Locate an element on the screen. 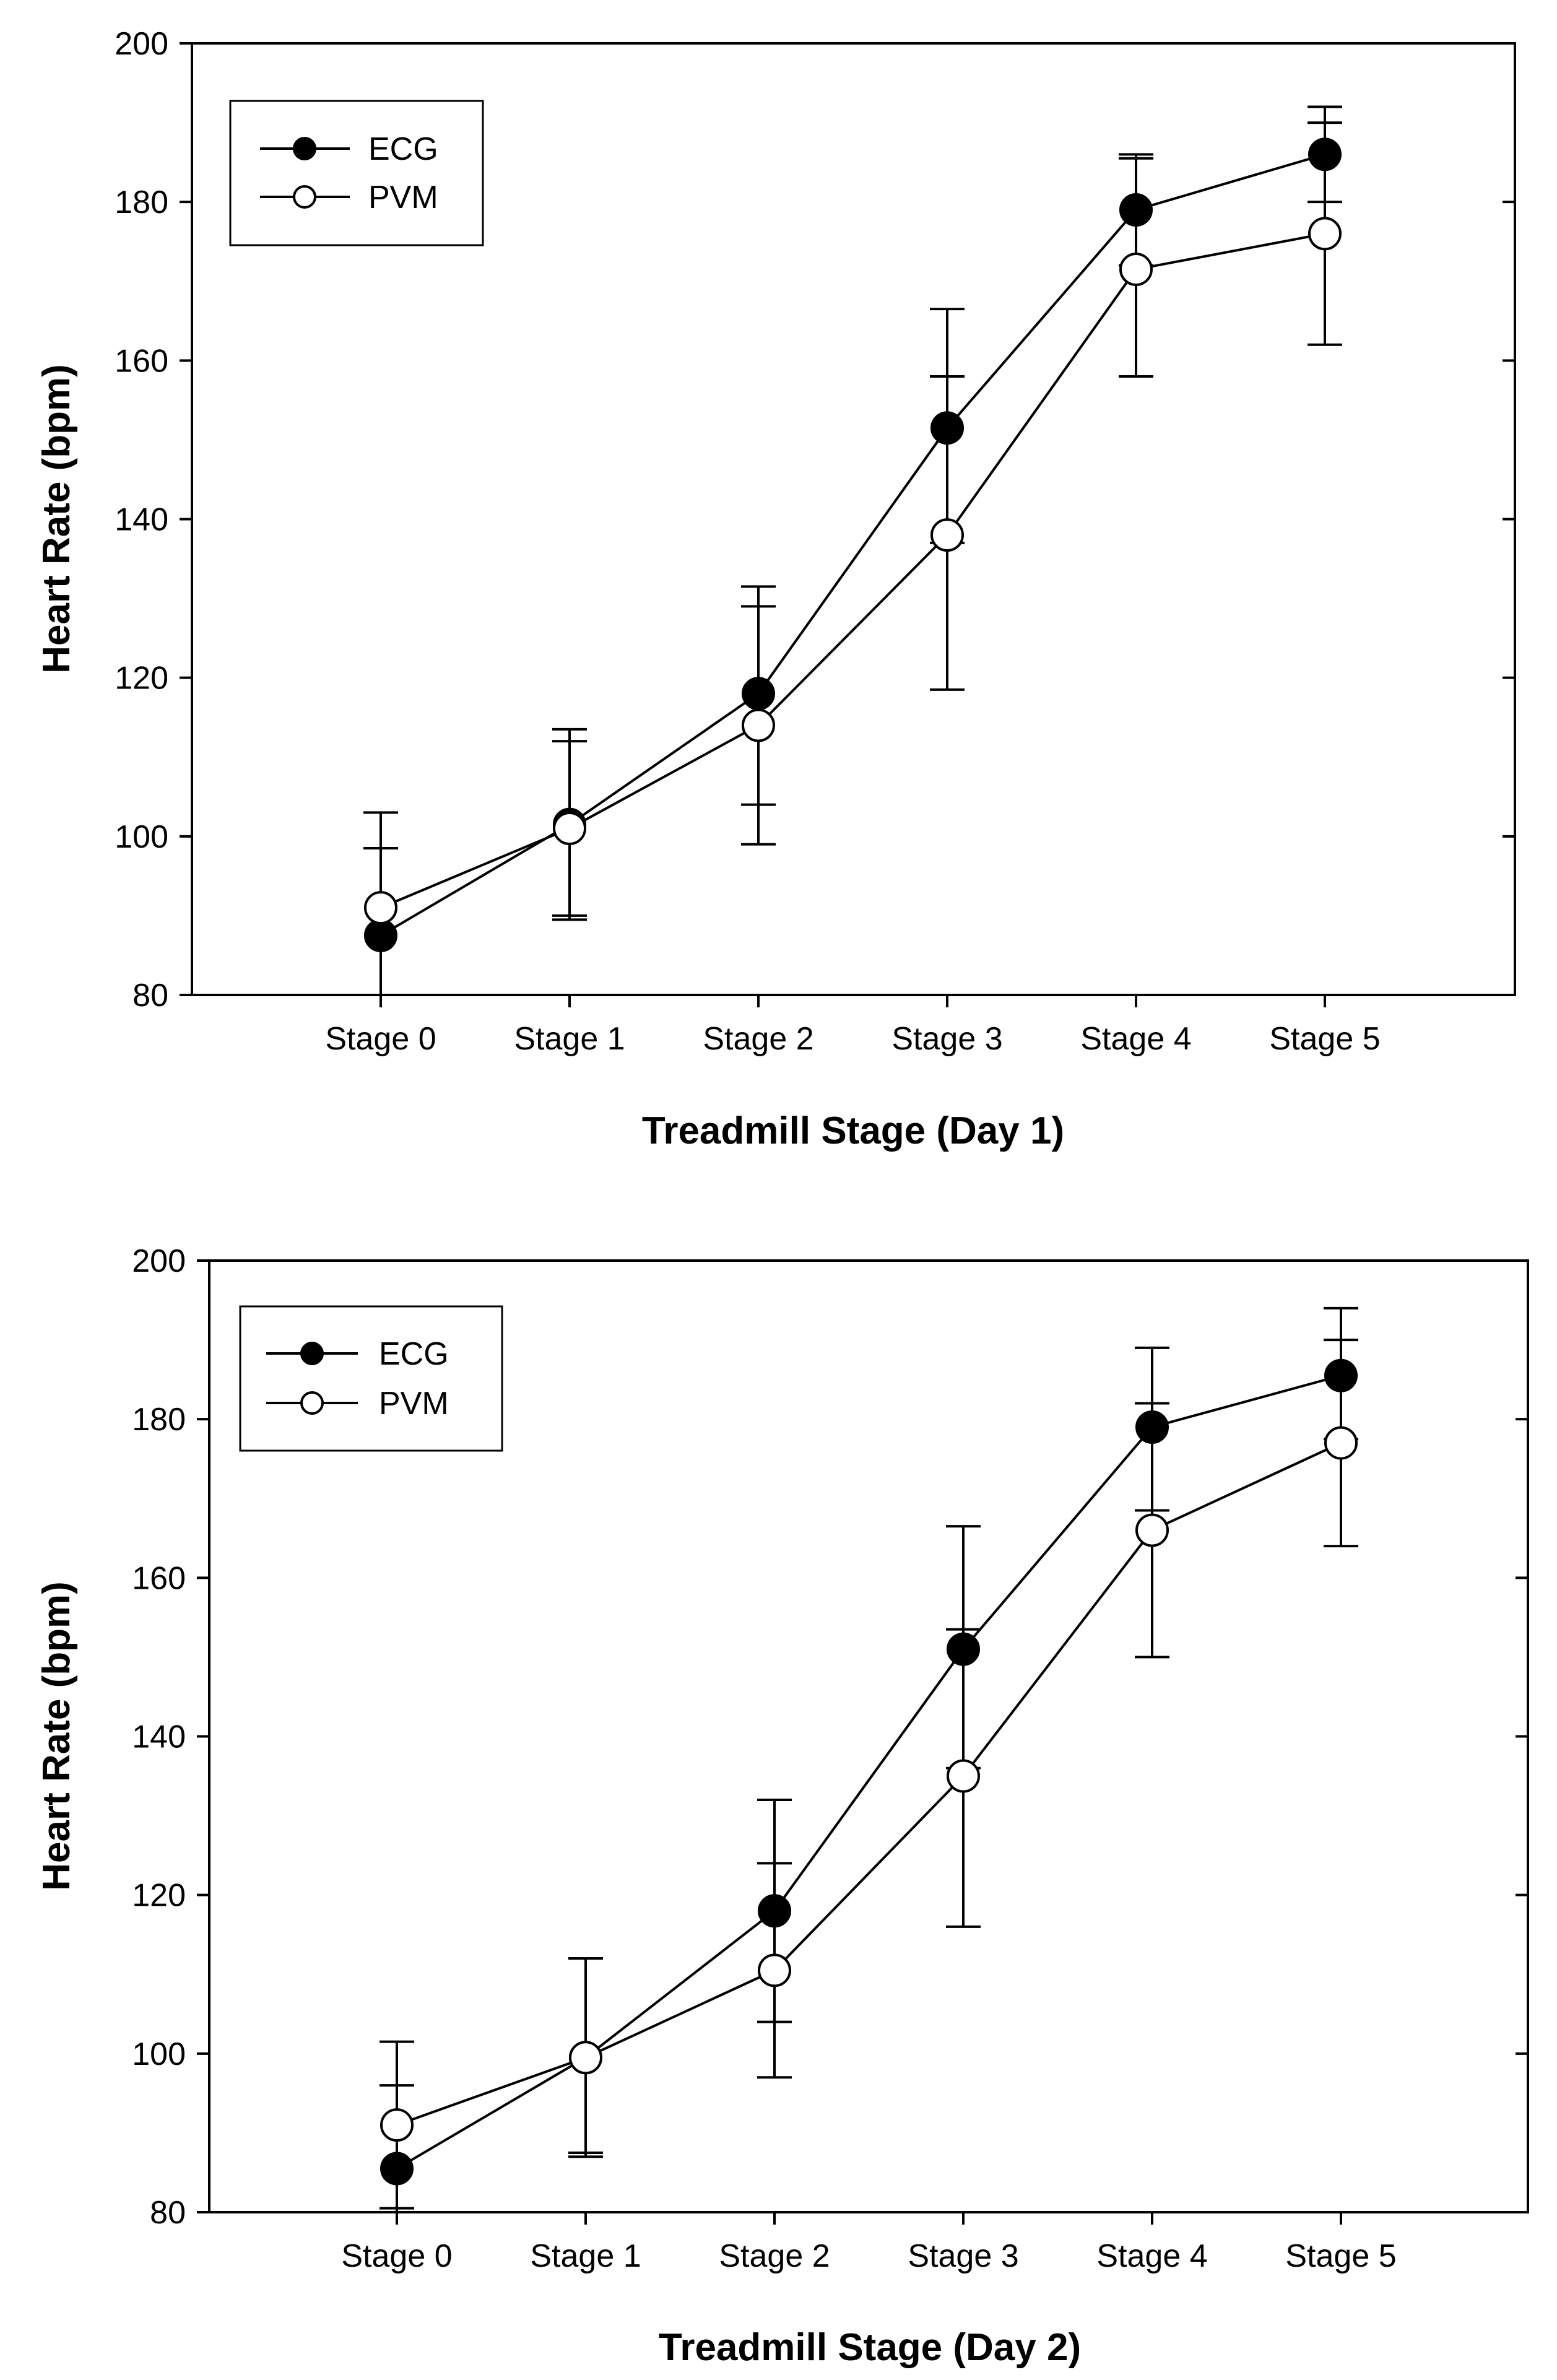  x-axis-title: Treadmill Stage (Day 2) is located at coordinates (870, 2347).